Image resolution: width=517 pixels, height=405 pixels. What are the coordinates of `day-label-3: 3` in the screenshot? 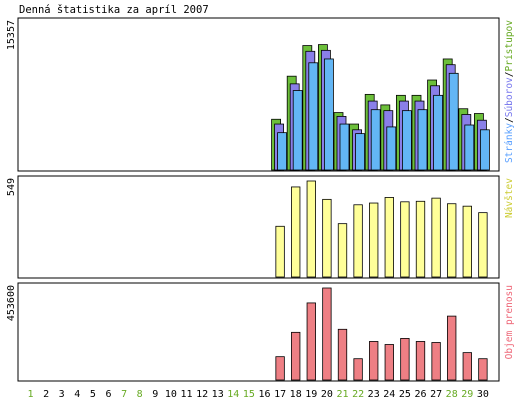 It's located at (62, 394).